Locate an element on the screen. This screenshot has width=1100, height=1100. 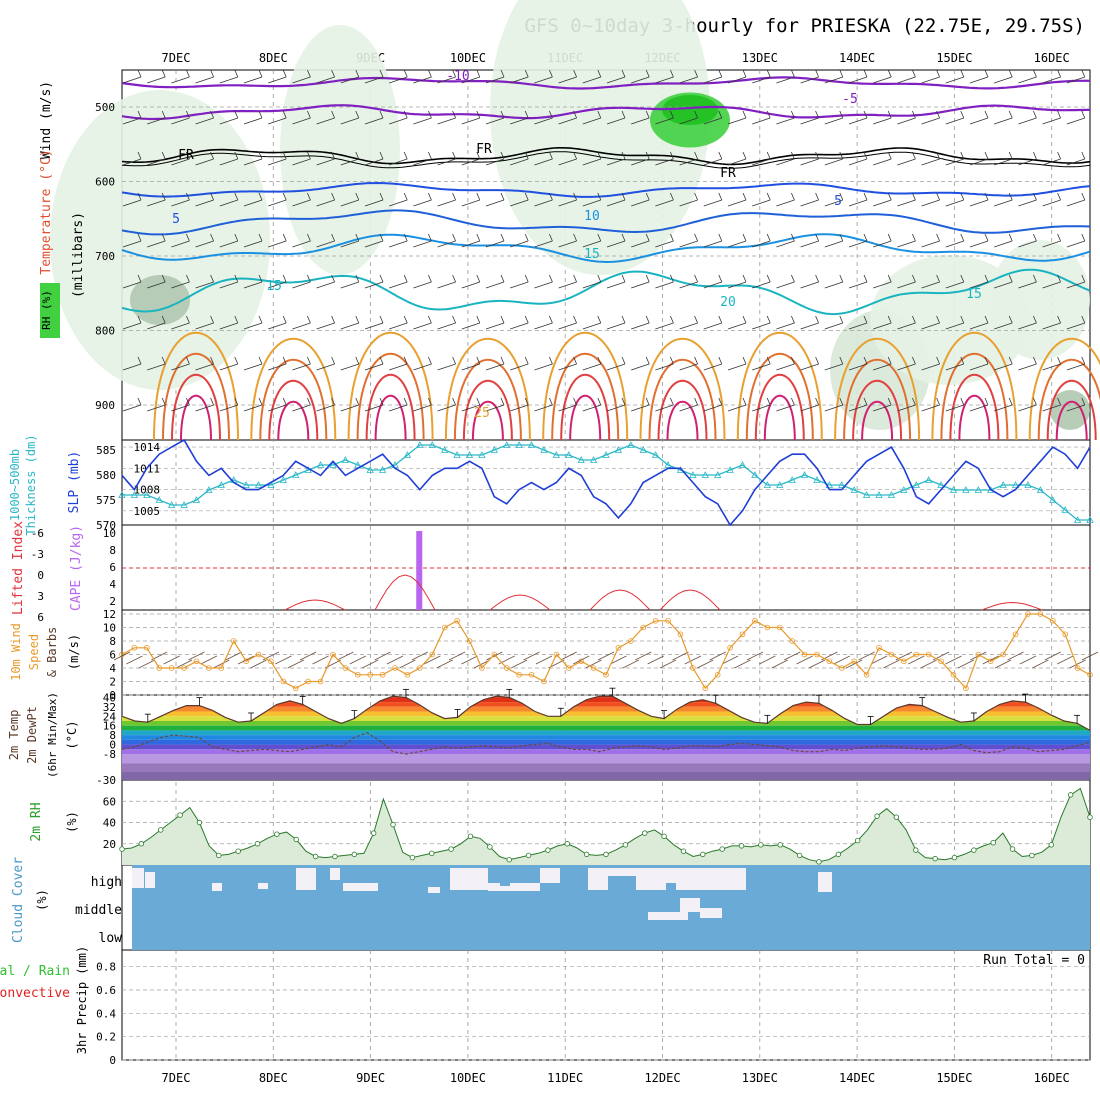
cape-tick: 2 is located at coordinates (112, 601).